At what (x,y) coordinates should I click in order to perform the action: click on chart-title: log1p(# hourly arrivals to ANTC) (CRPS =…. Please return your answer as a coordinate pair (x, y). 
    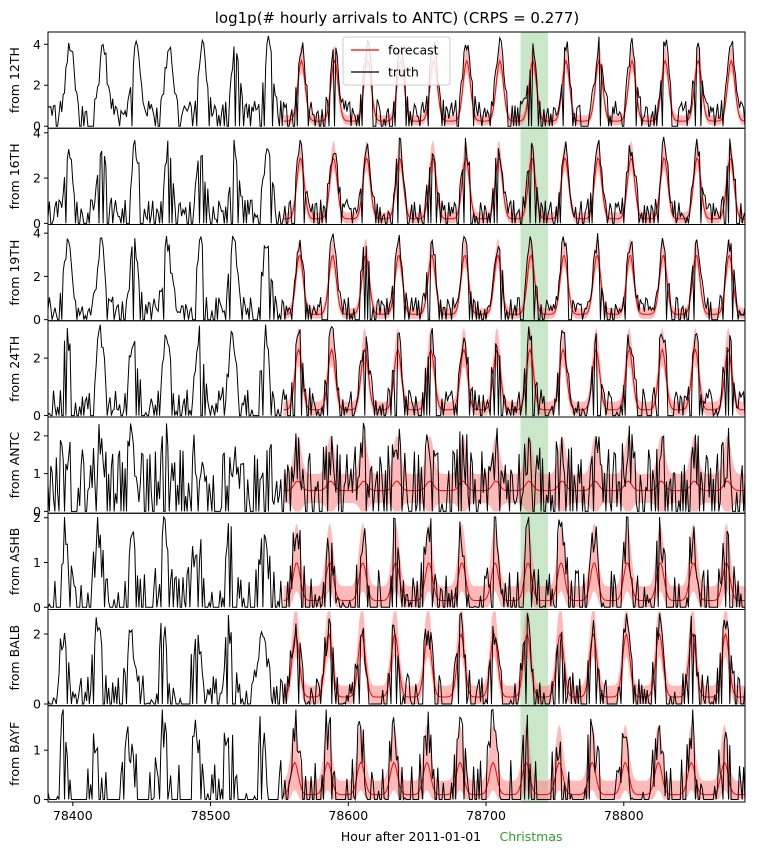
    Looking at the image, I should click on (397, 18).